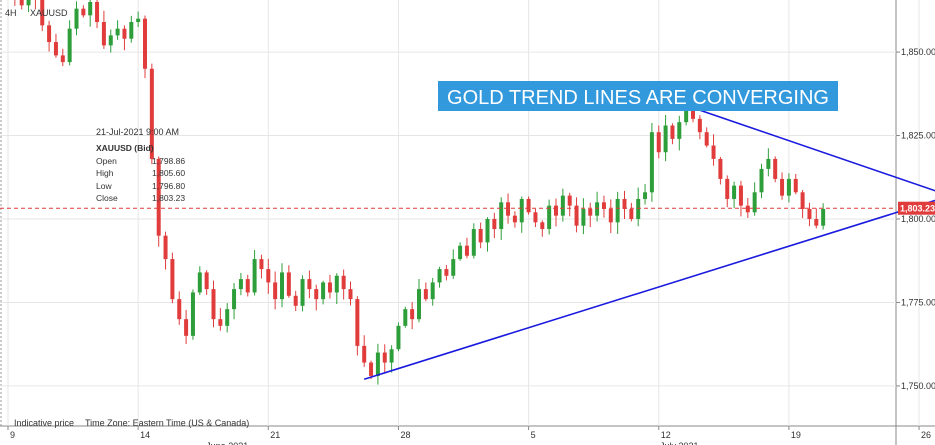 This screenshot has height=445, width=935. What do you see at coordinates (405, 435) in the screenshot?
I see `x-tick-label: 28` at bounding box center [405, 435].